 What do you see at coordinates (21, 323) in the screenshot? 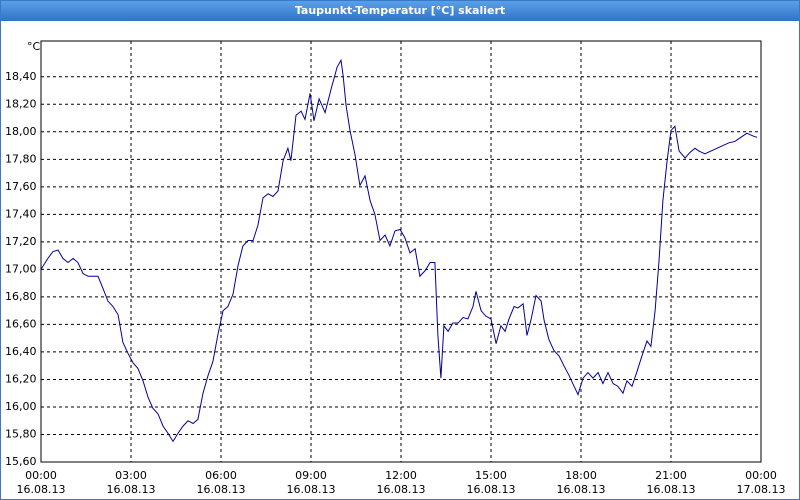
I see `y-tick-label: 16,60` at bounding box center [21, 323].